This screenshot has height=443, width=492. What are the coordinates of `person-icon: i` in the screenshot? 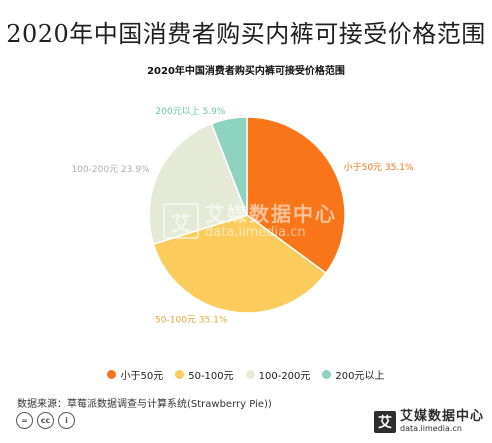 It's located at (66, 420).